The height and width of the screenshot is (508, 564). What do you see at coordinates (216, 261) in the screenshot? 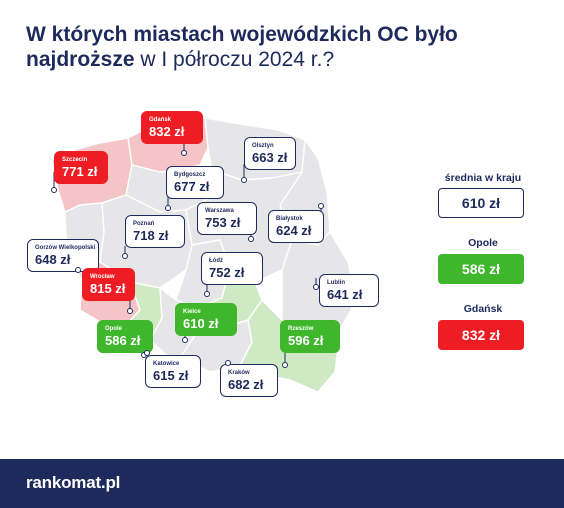
I see `city-name: Łódź` at bounding box center [216, 261].